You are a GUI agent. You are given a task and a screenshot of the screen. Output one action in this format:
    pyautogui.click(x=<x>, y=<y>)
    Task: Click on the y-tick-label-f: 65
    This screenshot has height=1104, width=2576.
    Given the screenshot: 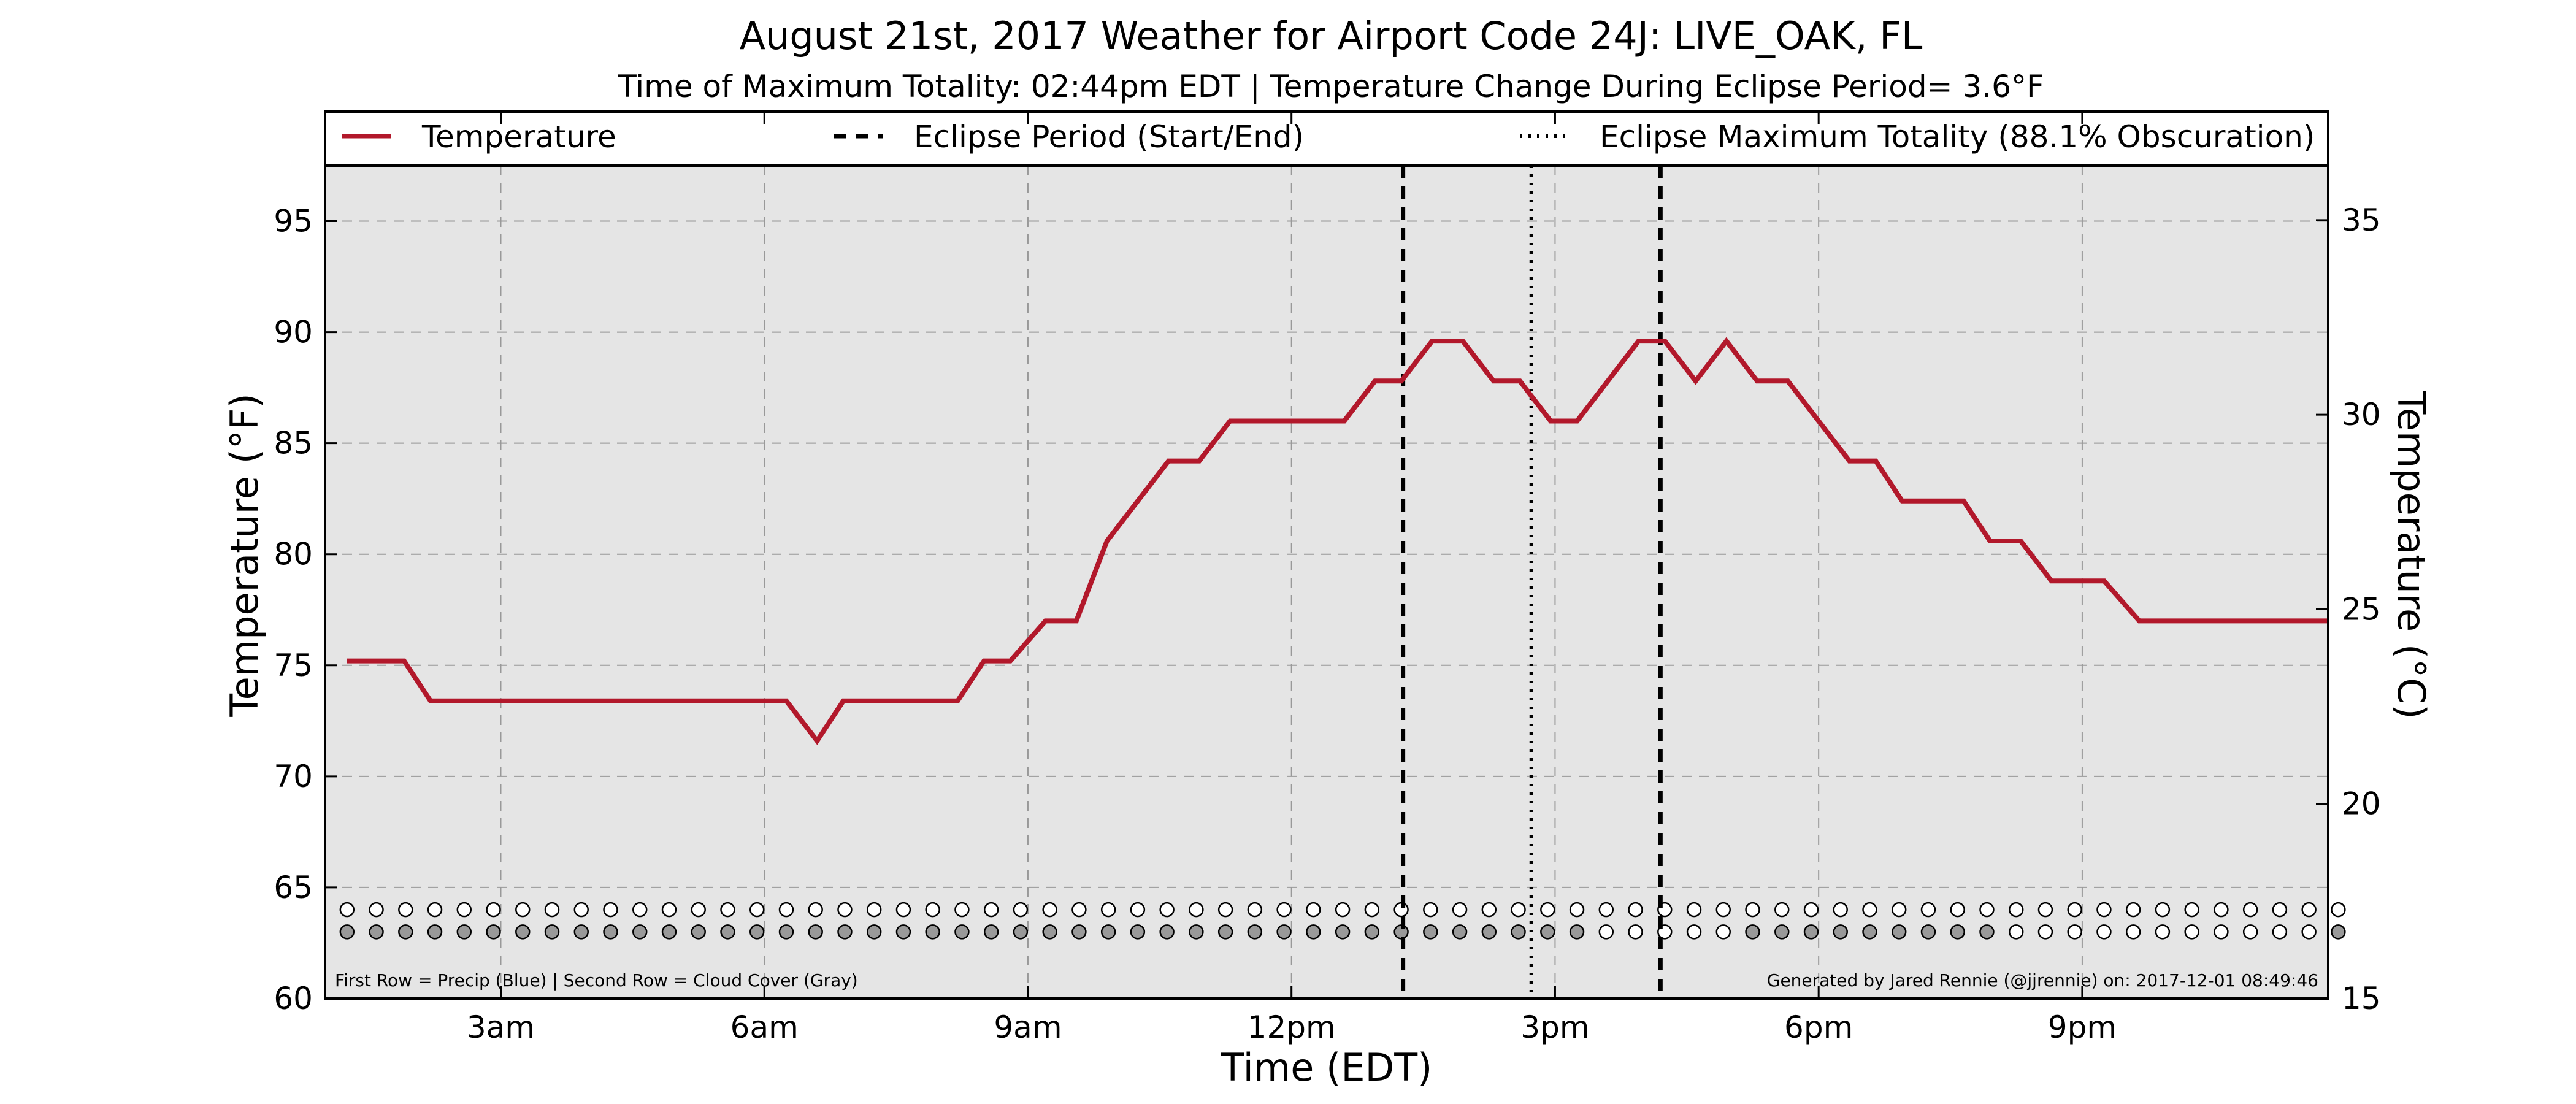 What is the action you would take?
    pyautogui.click(x=293, y=887)
    